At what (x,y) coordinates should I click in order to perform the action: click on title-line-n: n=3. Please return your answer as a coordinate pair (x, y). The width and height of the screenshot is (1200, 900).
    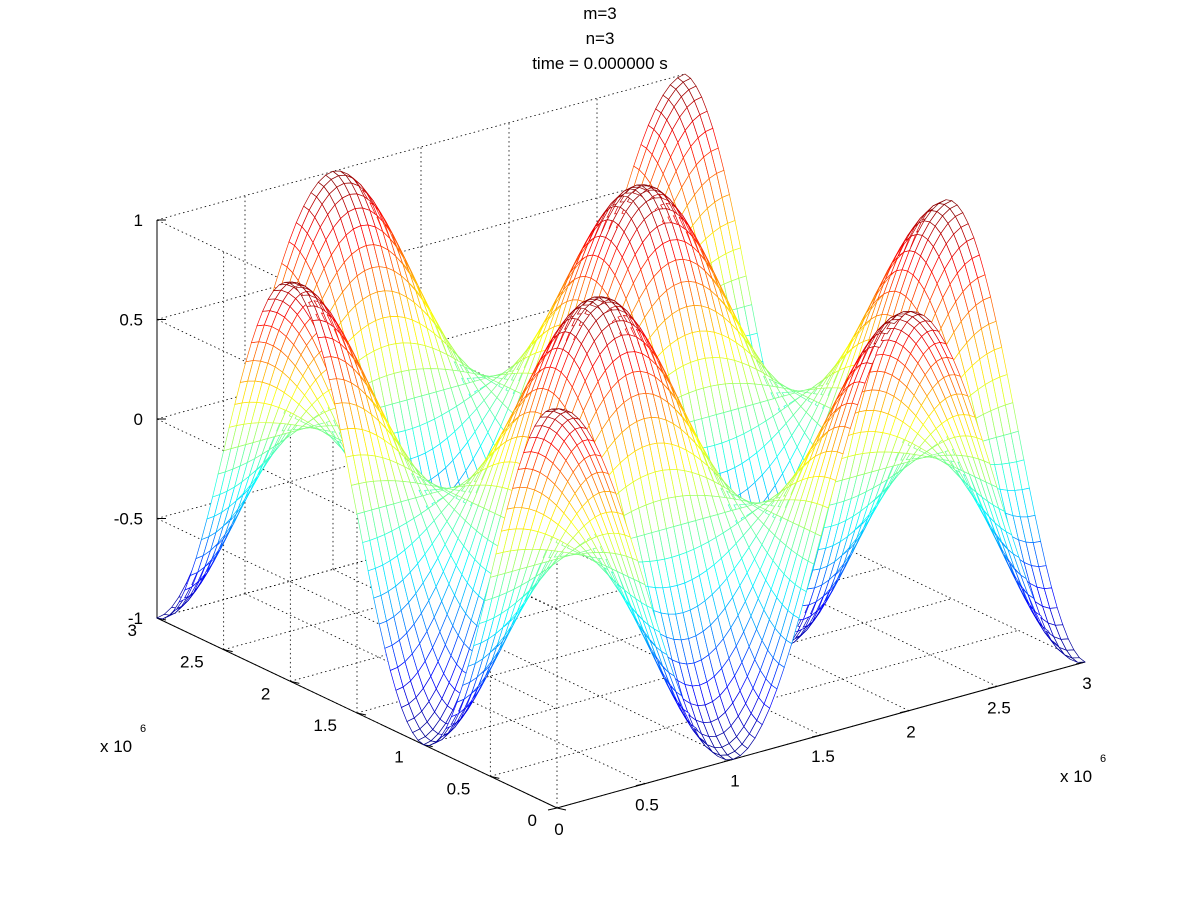
    Looking at the image, I should click on (600, 38).